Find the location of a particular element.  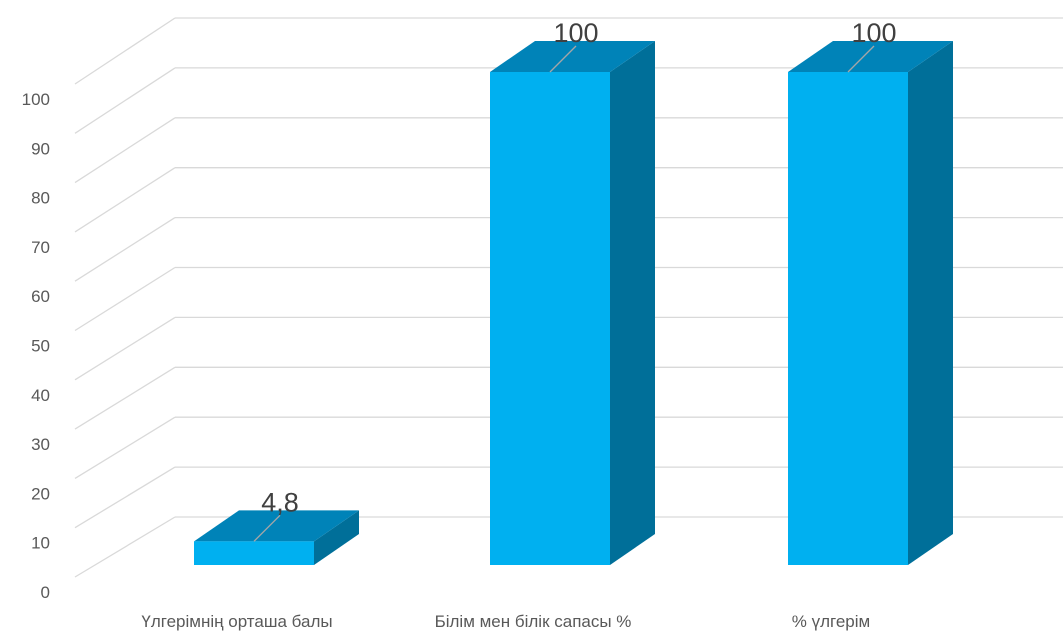

y-tick-label: 90 is located at coordinates (40, 148).